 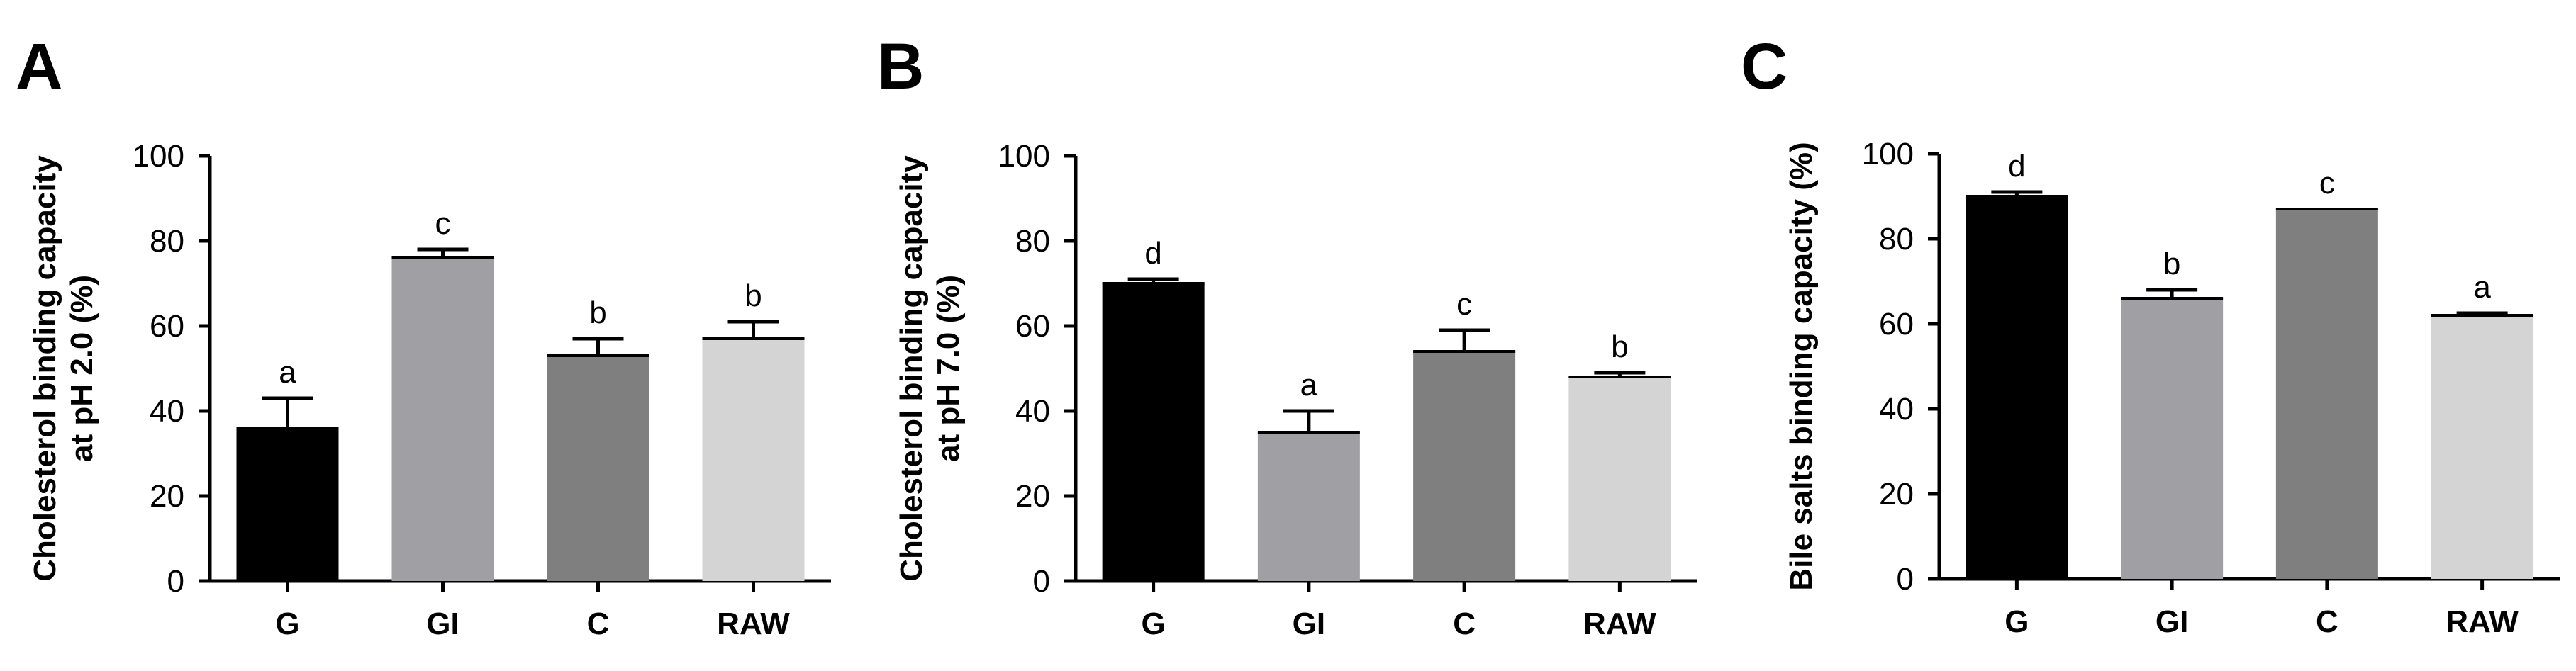 I want to click on panel-letter: A, so click(x=39, y=66).